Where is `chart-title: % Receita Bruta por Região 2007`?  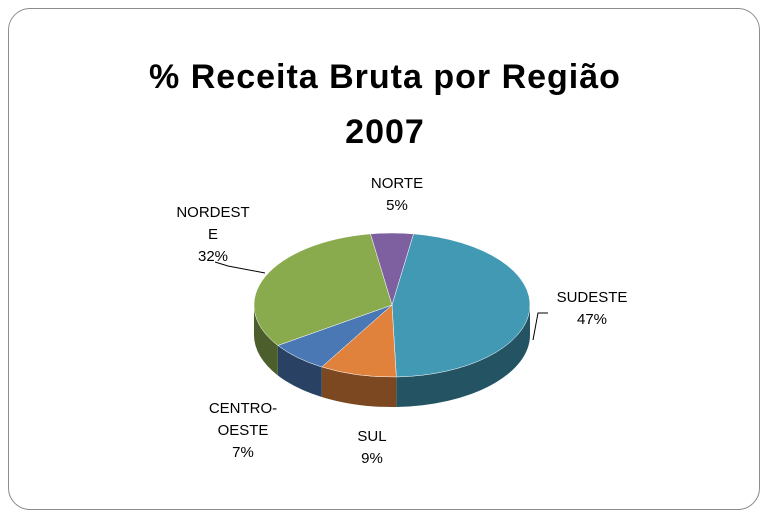 chart-title: % Receita Bruta por Região 2007 is located at coordinates (385, 104).